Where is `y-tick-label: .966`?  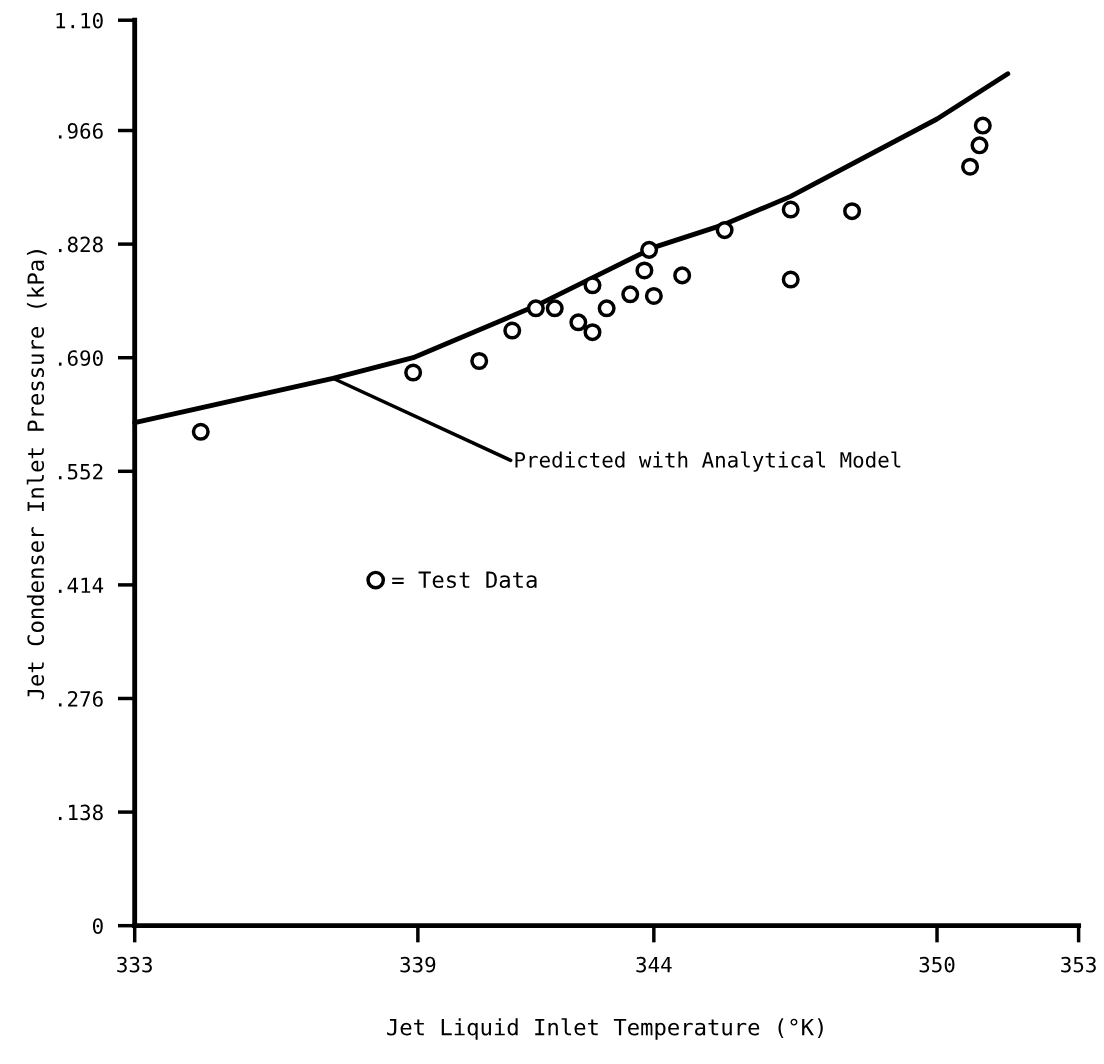
y-tick-label: .966 is located at coordinates (80, 131).